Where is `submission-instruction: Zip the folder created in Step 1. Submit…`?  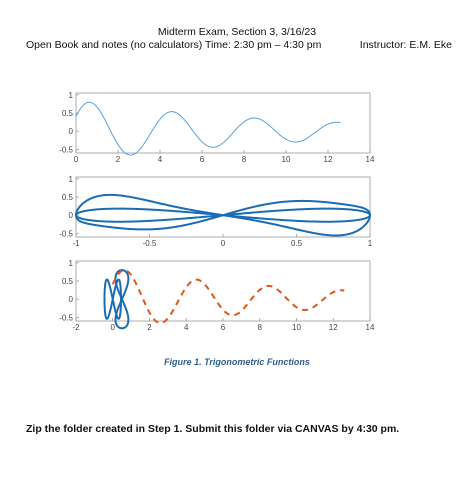
submission-instruction: Zip the folder created in Step 1. Submit… is located at coordinates (213, 429).